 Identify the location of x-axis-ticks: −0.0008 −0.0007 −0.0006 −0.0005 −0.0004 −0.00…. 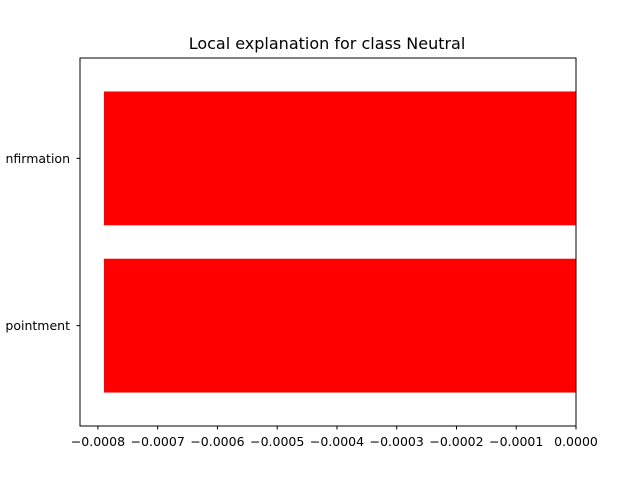
(334, 437).